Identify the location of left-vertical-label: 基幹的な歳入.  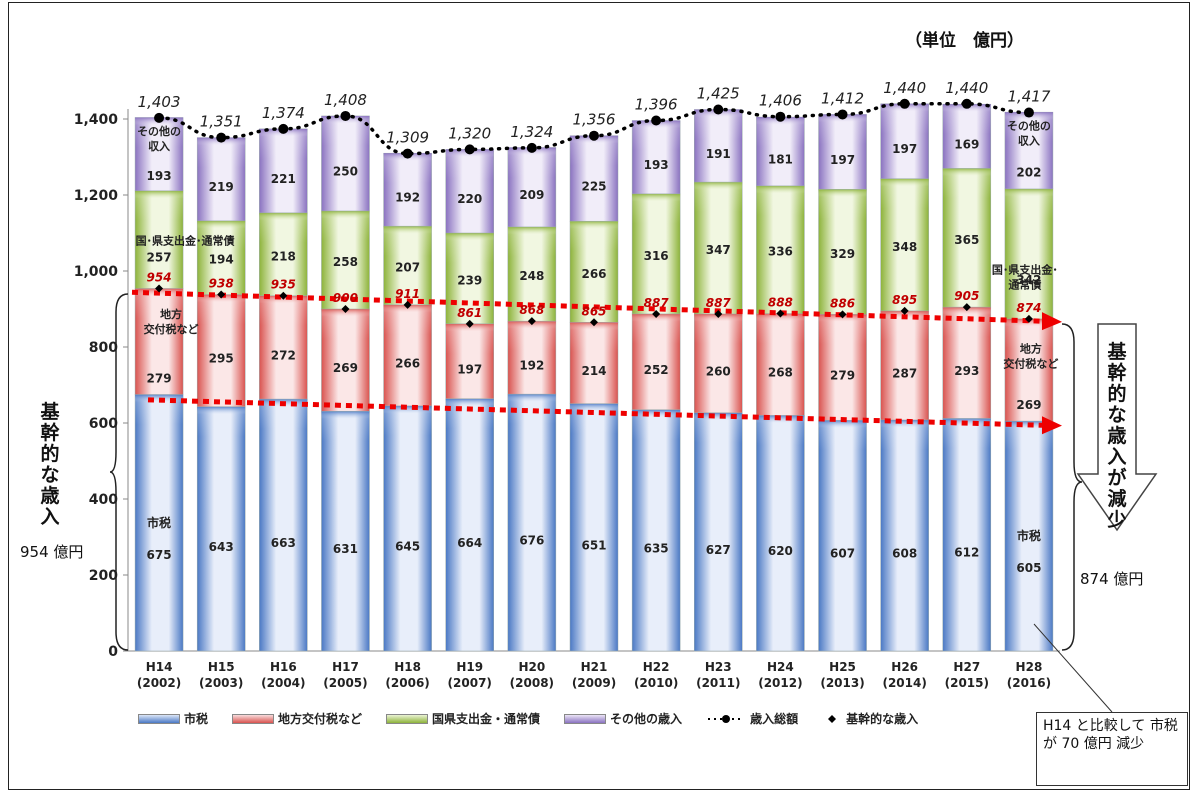
(50, 464).